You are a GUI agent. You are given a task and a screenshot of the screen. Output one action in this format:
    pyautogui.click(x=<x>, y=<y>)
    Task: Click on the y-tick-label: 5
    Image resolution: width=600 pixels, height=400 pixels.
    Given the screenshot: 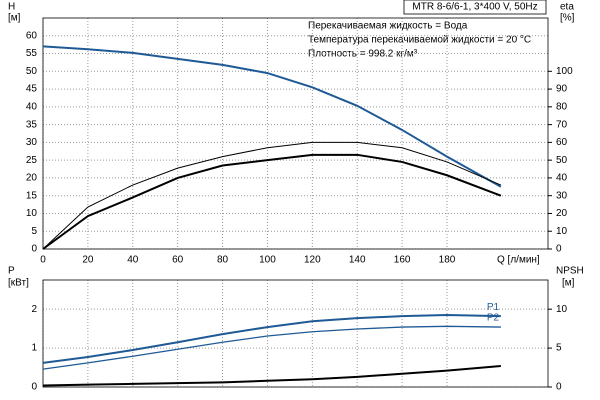 What is the action you would take?
    pyautogui.click(x=34, y=231)
    